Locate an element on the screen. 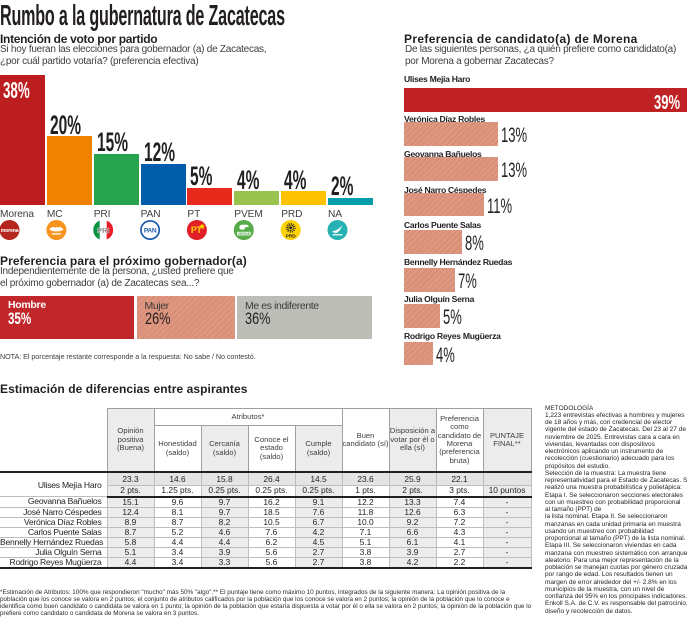 The width and height of the screenshot is (687, 620). svg-text: PAN is located at coordinates (150, 231).